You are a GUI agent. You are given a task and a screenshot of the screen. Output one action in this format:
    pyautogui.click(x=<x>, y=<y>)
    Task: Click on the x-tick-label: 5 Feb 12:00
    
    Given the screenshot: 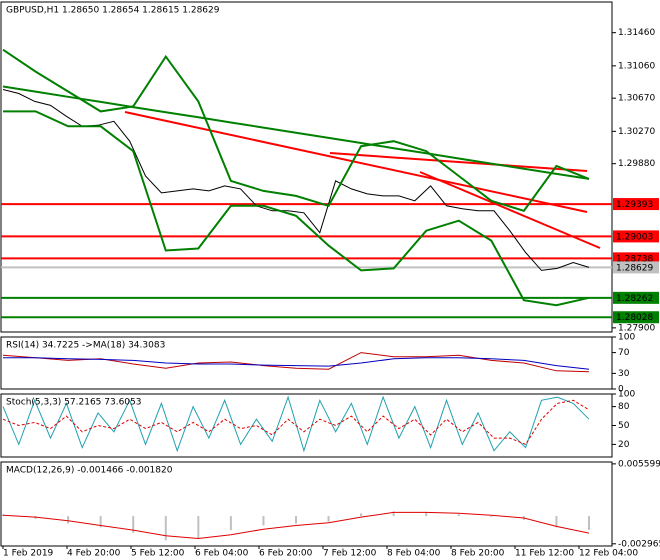 What is the action you would take?
    pyautogui.click(x=158, y=554)
    